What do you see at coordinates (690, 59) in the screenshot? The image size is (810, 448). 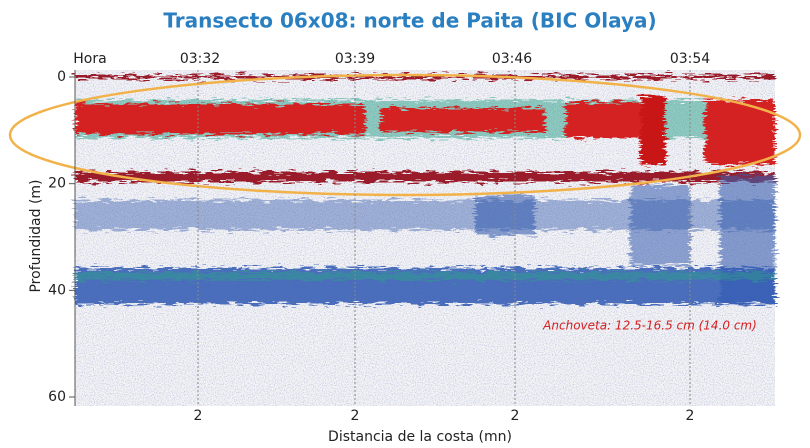 I see `time-label: 03:54` at bounding box center [690, 59].